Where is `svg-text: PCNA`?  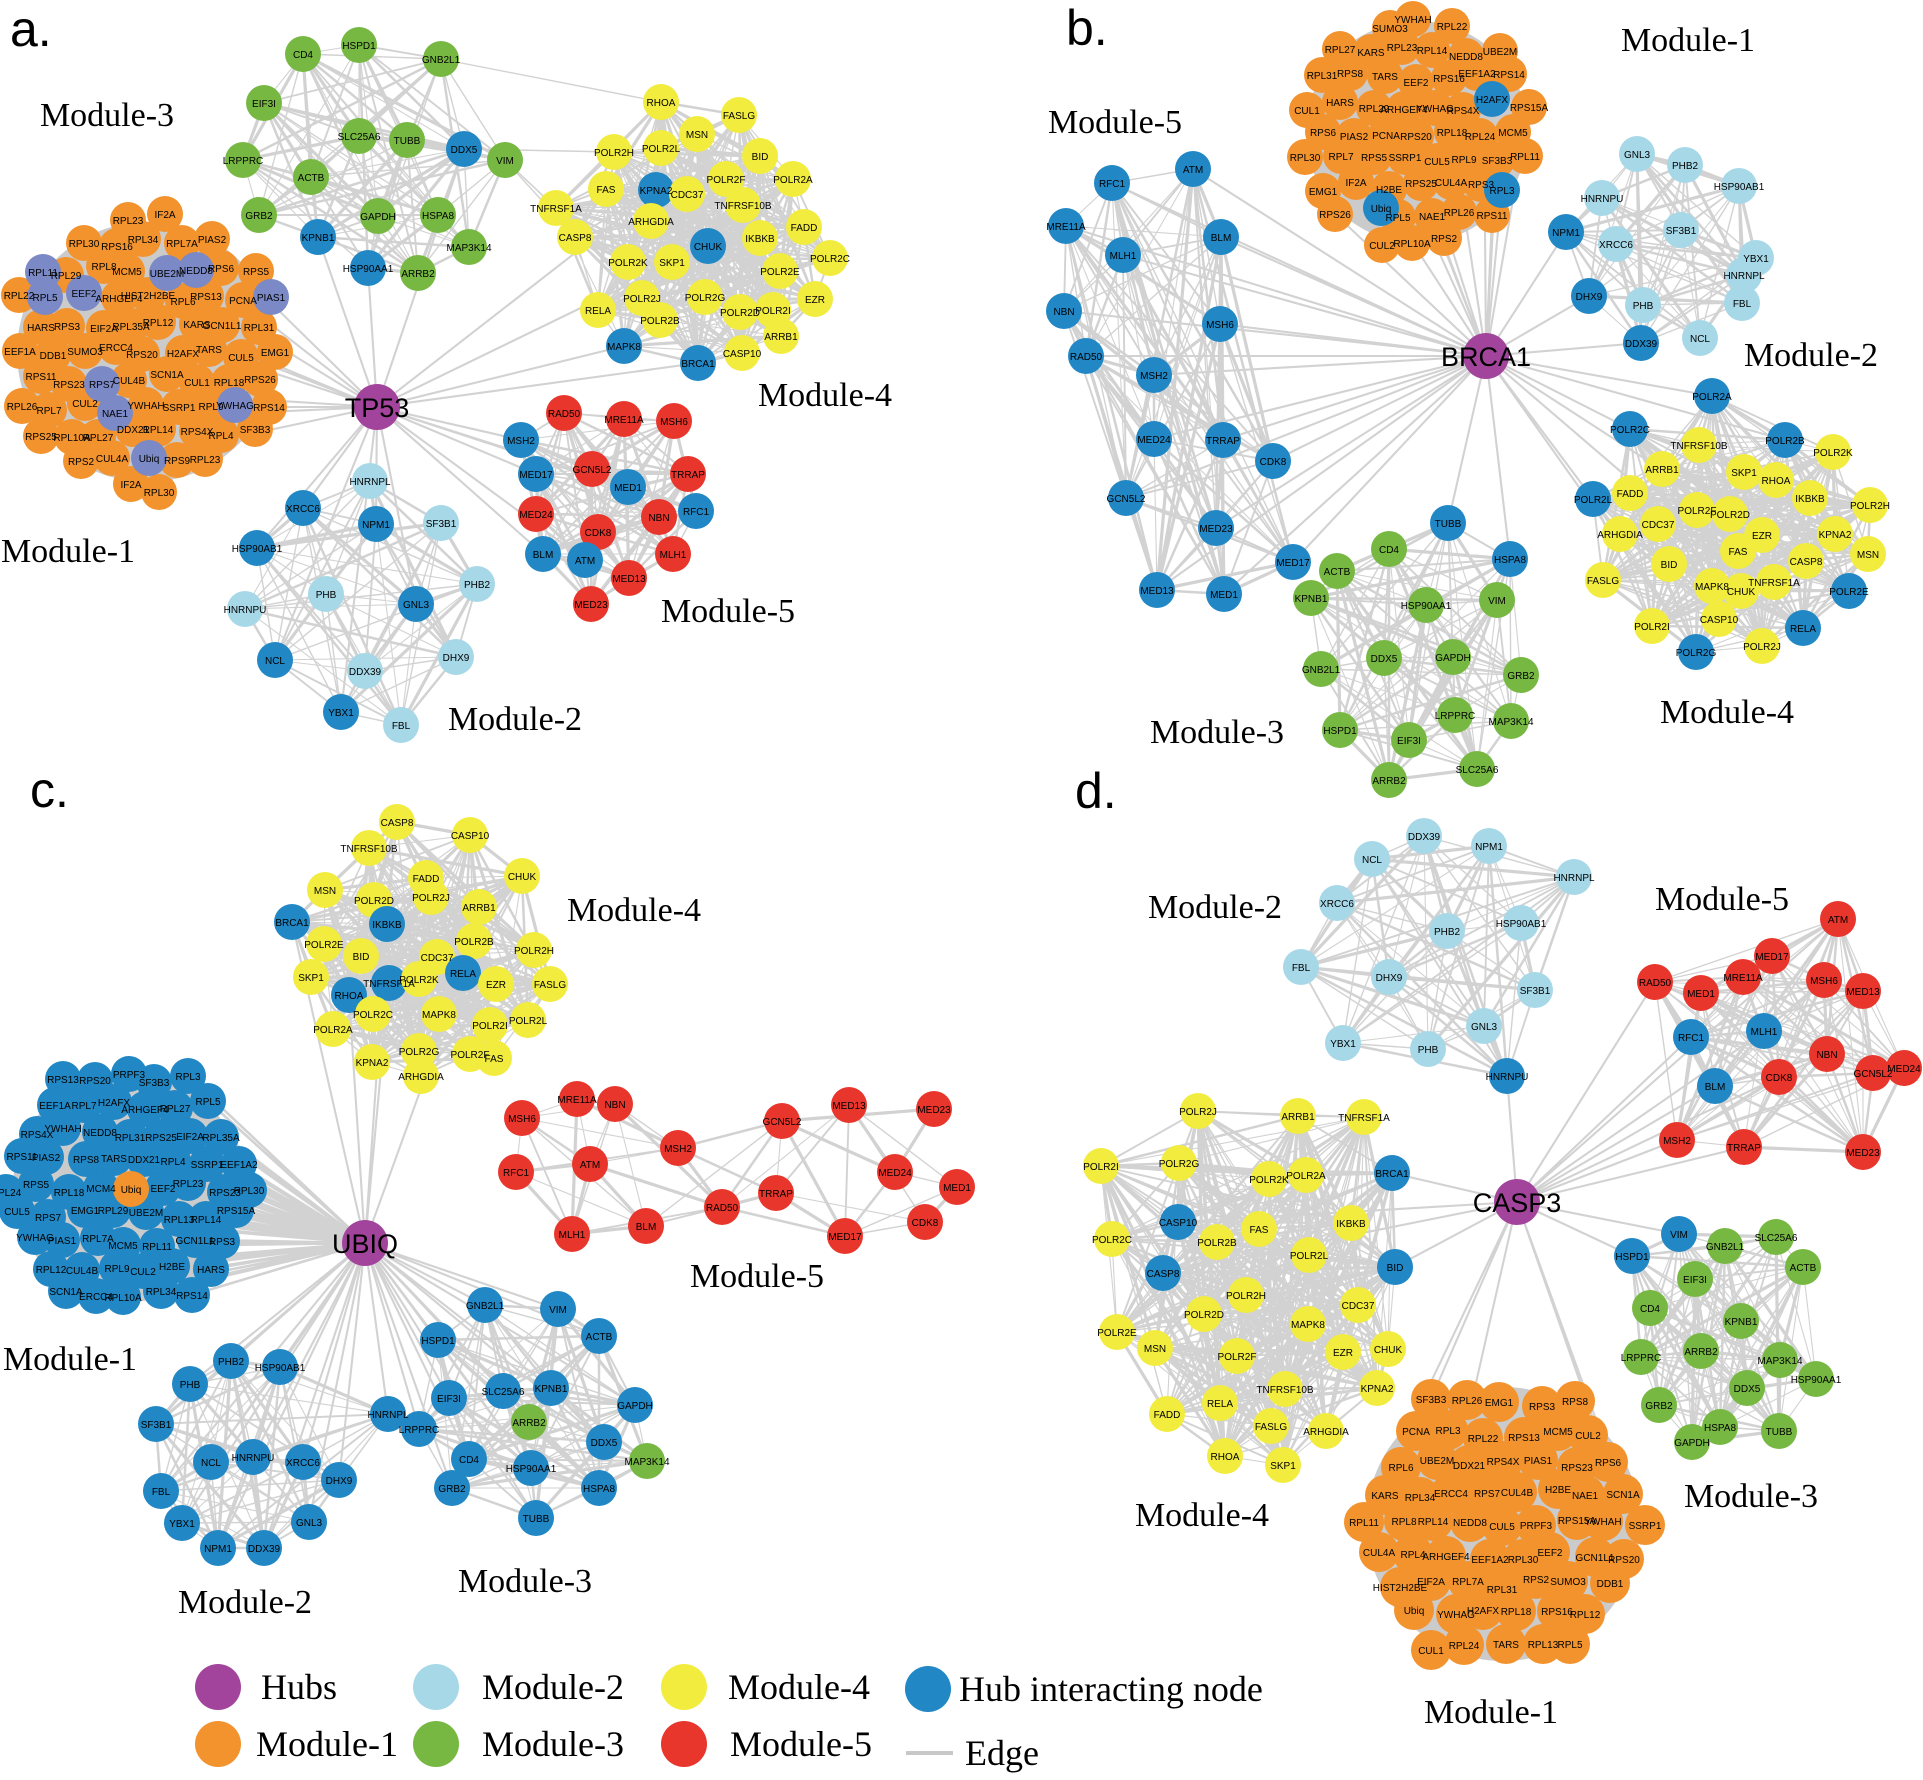 svg-text: PCNA is located at coordinates (1386, 136).